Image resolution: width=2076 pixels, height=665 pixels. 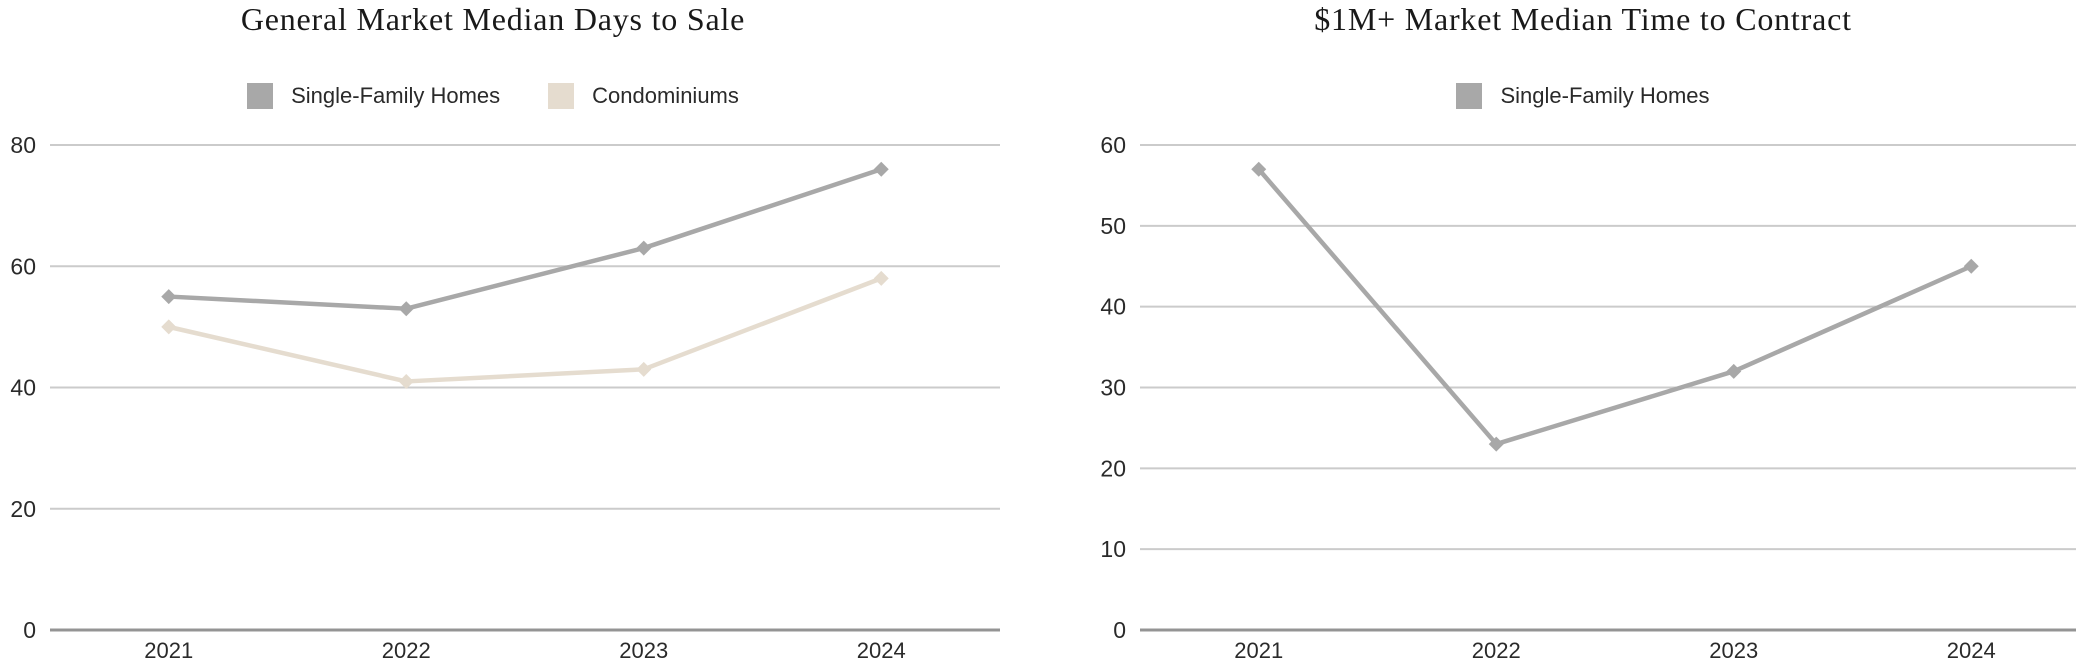 I want to click on legend-item-condominiums: Condominiums, so click(x=643, y=96).